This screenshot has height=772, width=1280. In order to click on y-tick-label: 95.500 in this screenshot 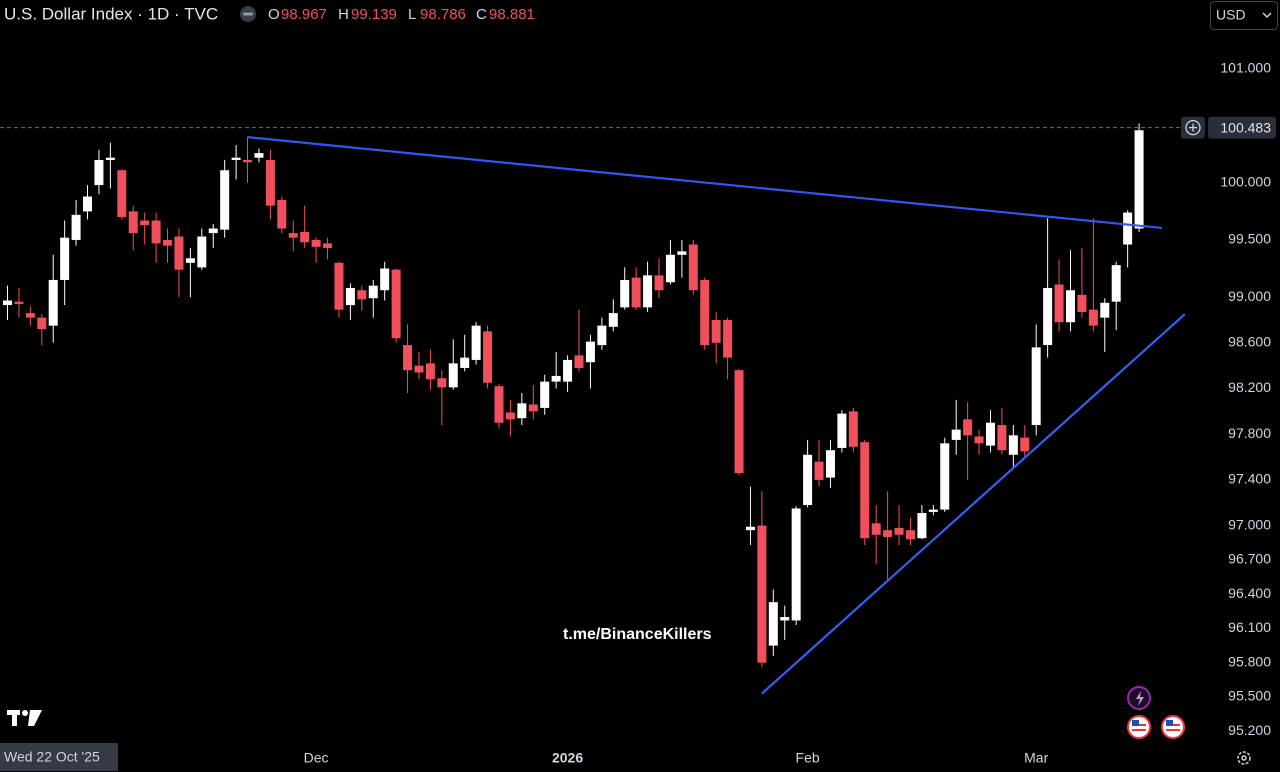, I will do `click(1249, 696)`.